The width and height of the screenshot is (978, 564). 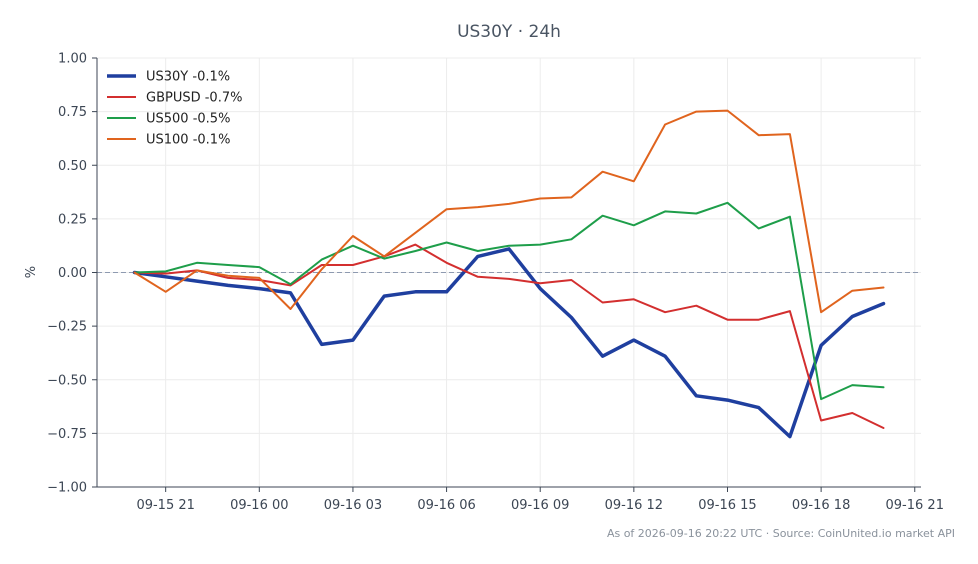 What do you see at coordinates (821, 505) in the screenshot?
I see `x-tick-label-7: 09-16 18` at bounding box center [821, 505].